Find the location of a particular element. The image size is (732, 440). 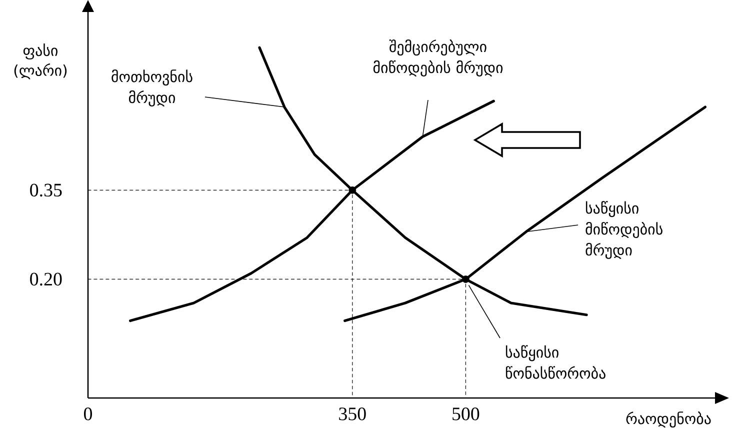

y-tick-label: 0.20 is located at coordinates (46, 279).